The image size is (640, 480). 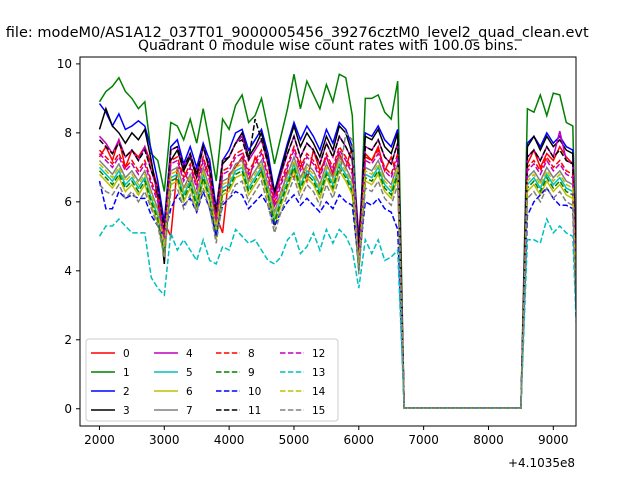 What do you see at coordinates (251, 373) in the screenshot?
I see `legend-label-9: 9` at bounding box center [251, 373].